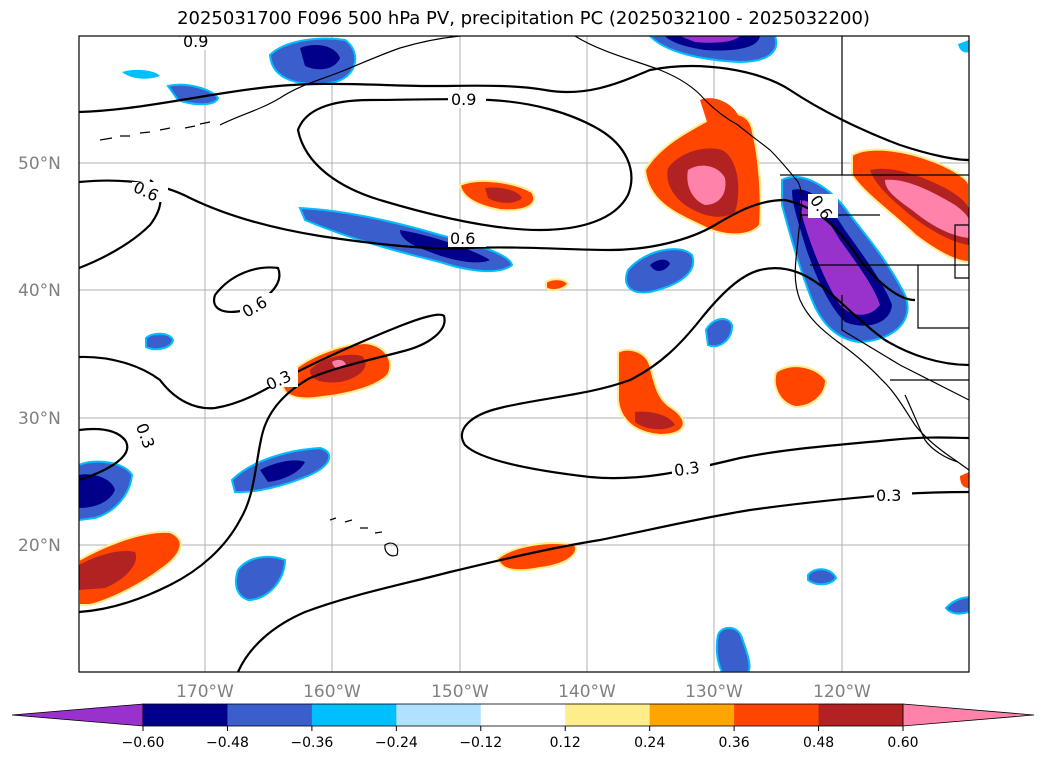 This screenshot has height=765, width=1047. I want to click on precip-area-central-column-core, so click(655, 420).